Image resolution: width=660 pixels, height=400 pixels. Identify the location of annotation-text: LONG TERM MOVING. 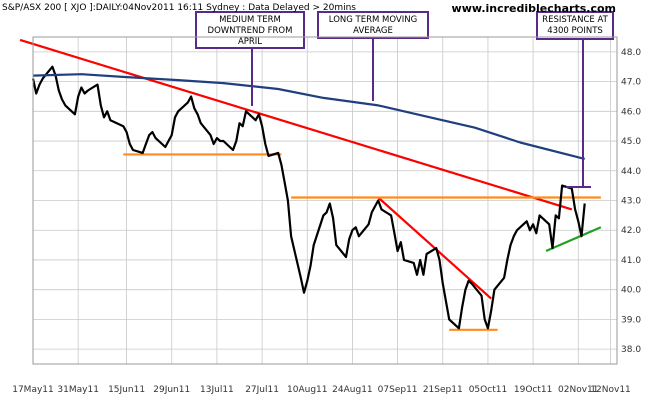
(373, 20).